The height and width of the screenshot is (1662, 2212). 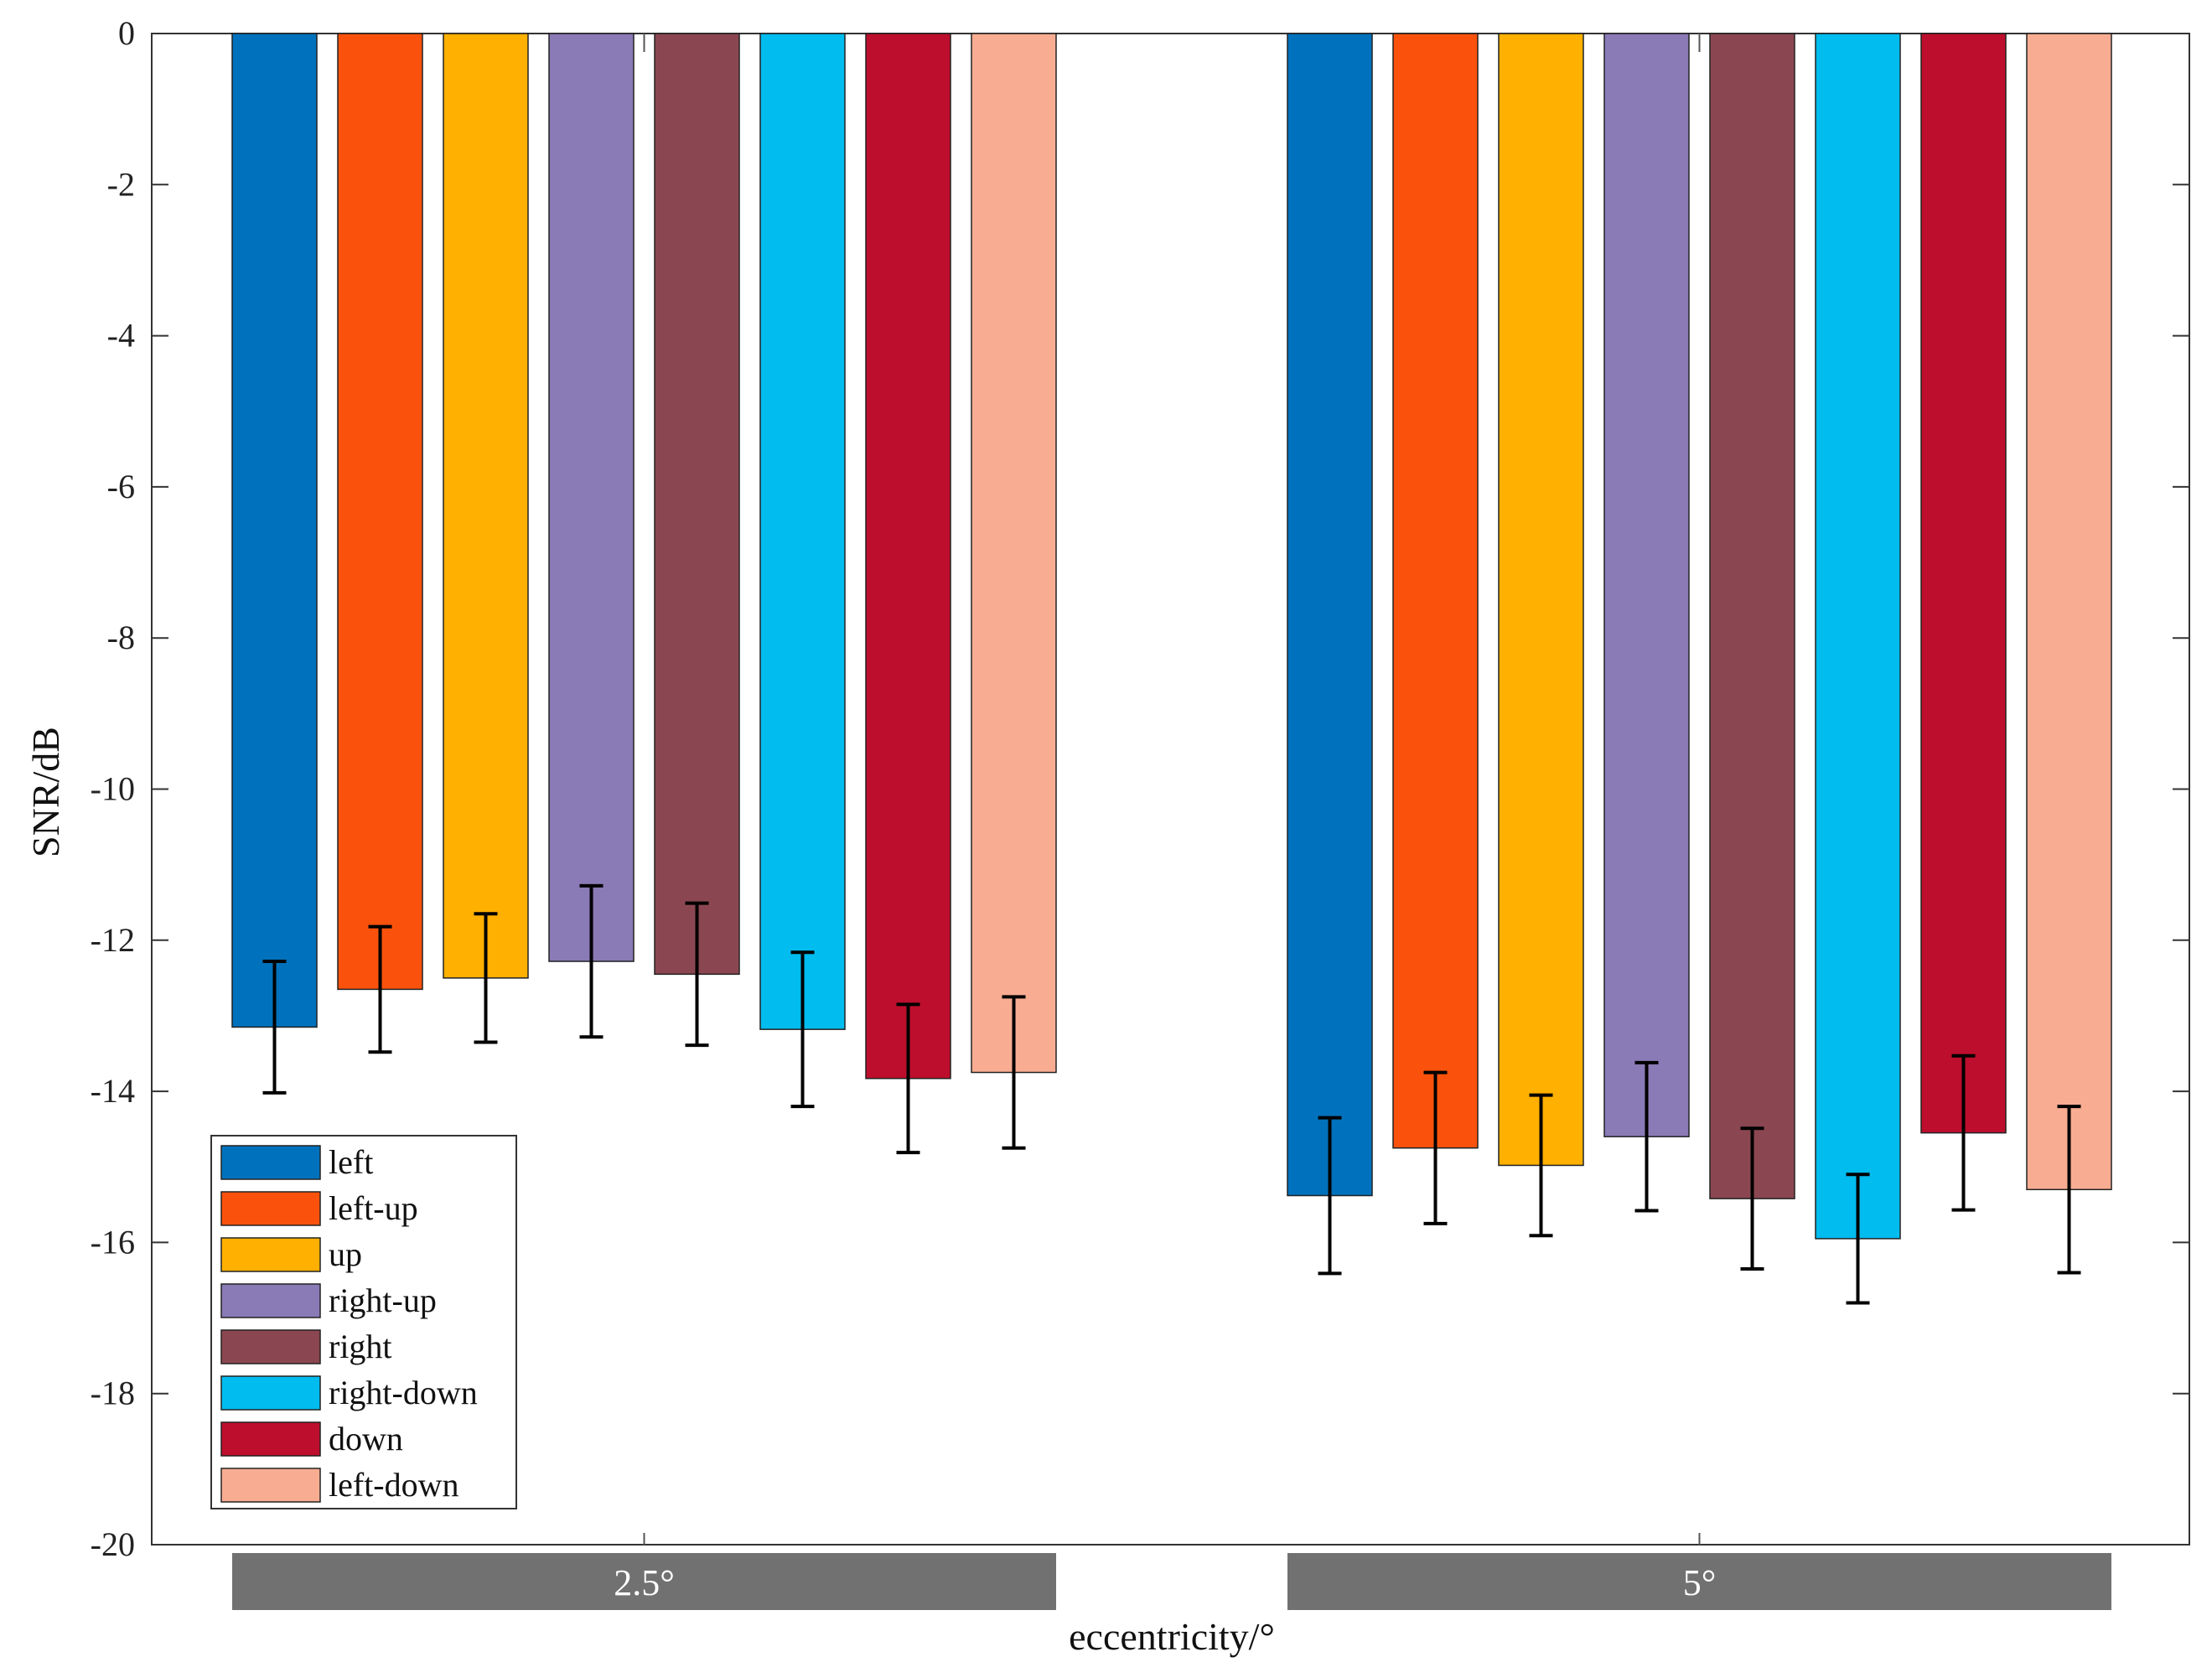 I want to click on y-tick-label: -2, so click(x=121, y=184).